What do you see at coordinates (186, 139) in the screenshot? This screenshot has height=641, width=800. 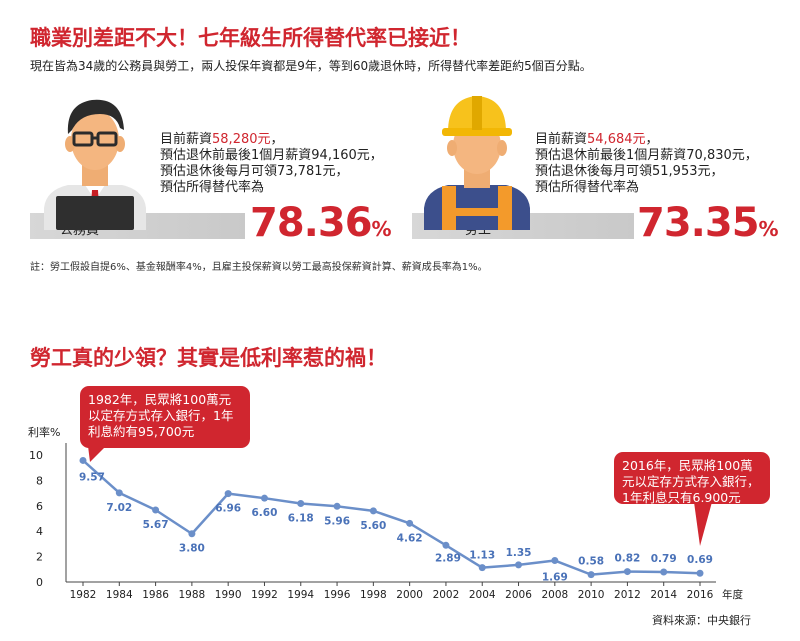 I see `civil-servant-salary-prefix: 目前薪資` at bounding box center [186, 139].